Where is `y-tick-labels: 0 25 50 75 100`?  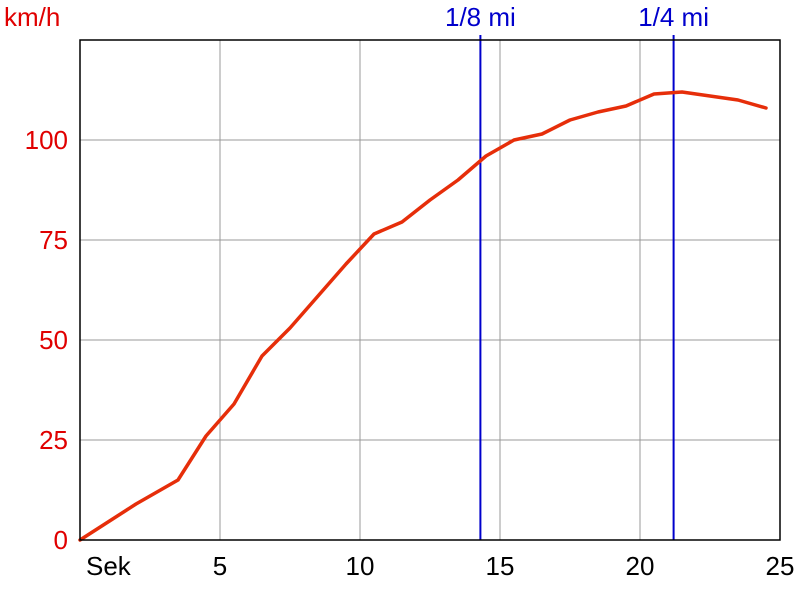 y-tick-labels: 0 25 50 75 100 is located at coordinates (46, 340).